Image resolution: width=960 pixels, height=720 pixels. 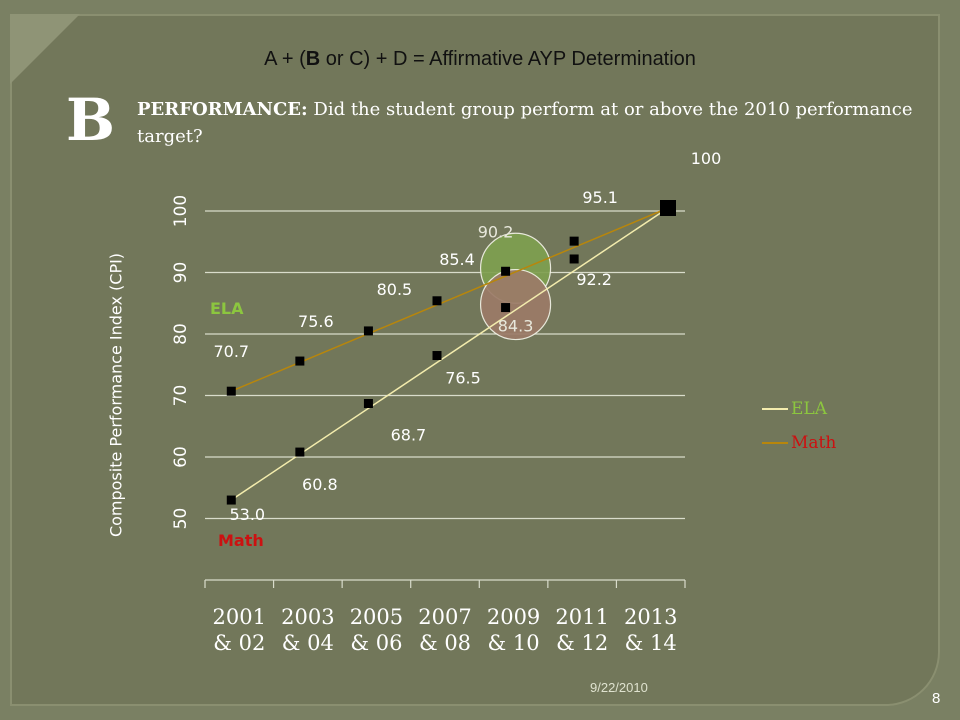 What do you see at coordinates (285, 59) in the screenshot?
I see `formula-prefix: A + (` at bounding box center [285, 59].